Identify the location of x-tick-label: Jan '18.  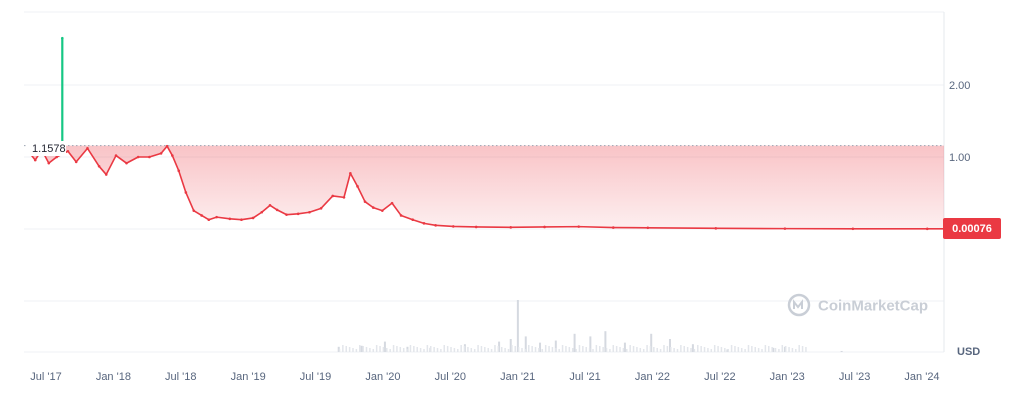
(113, 377).